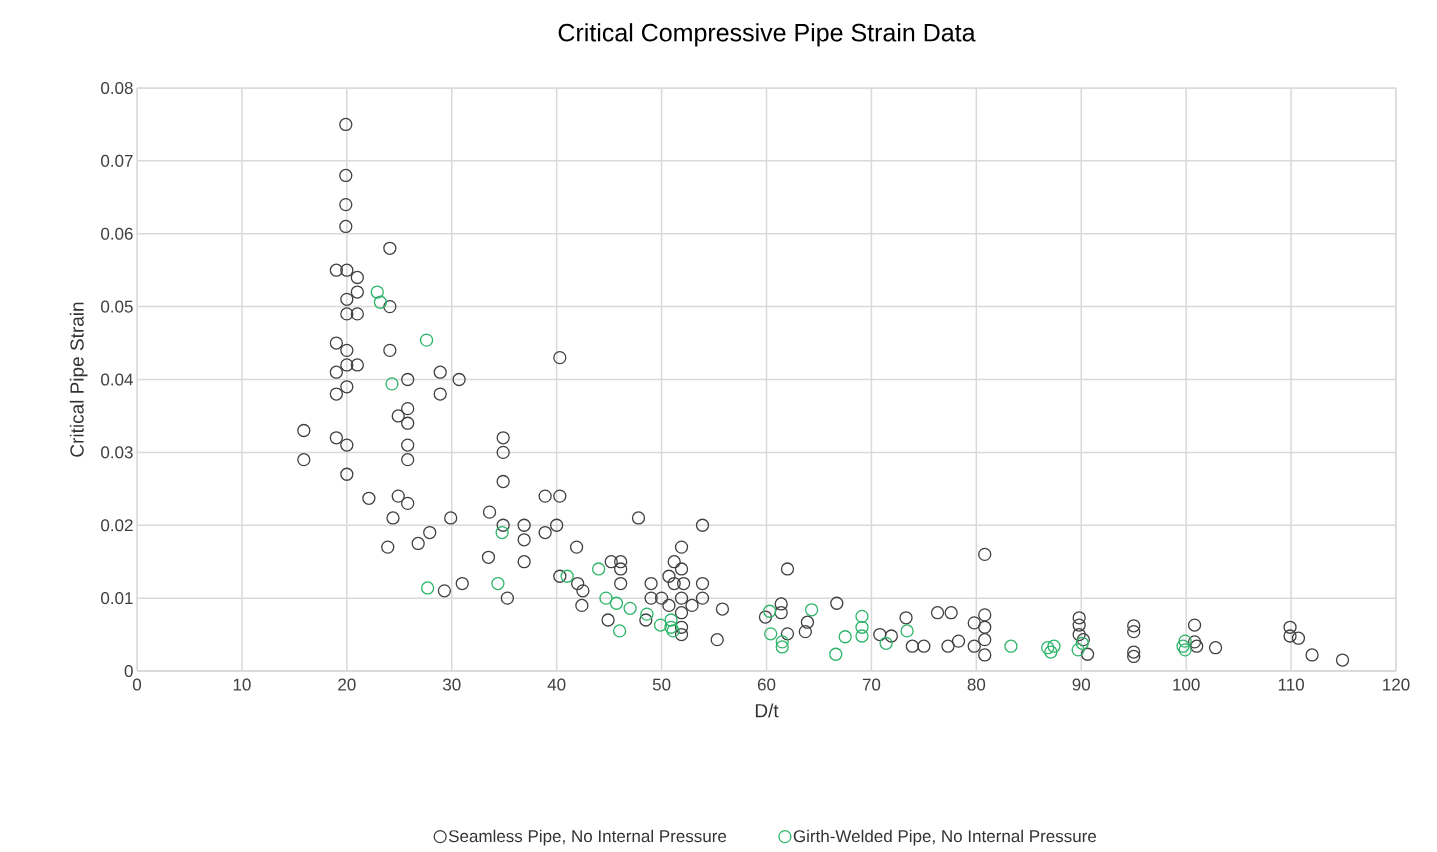 The image size is (1437, 852). What do you see at coordinates (242, 684) in the screenshot?
I see `x-tick-label: 10` at bounding box center [242, 684].